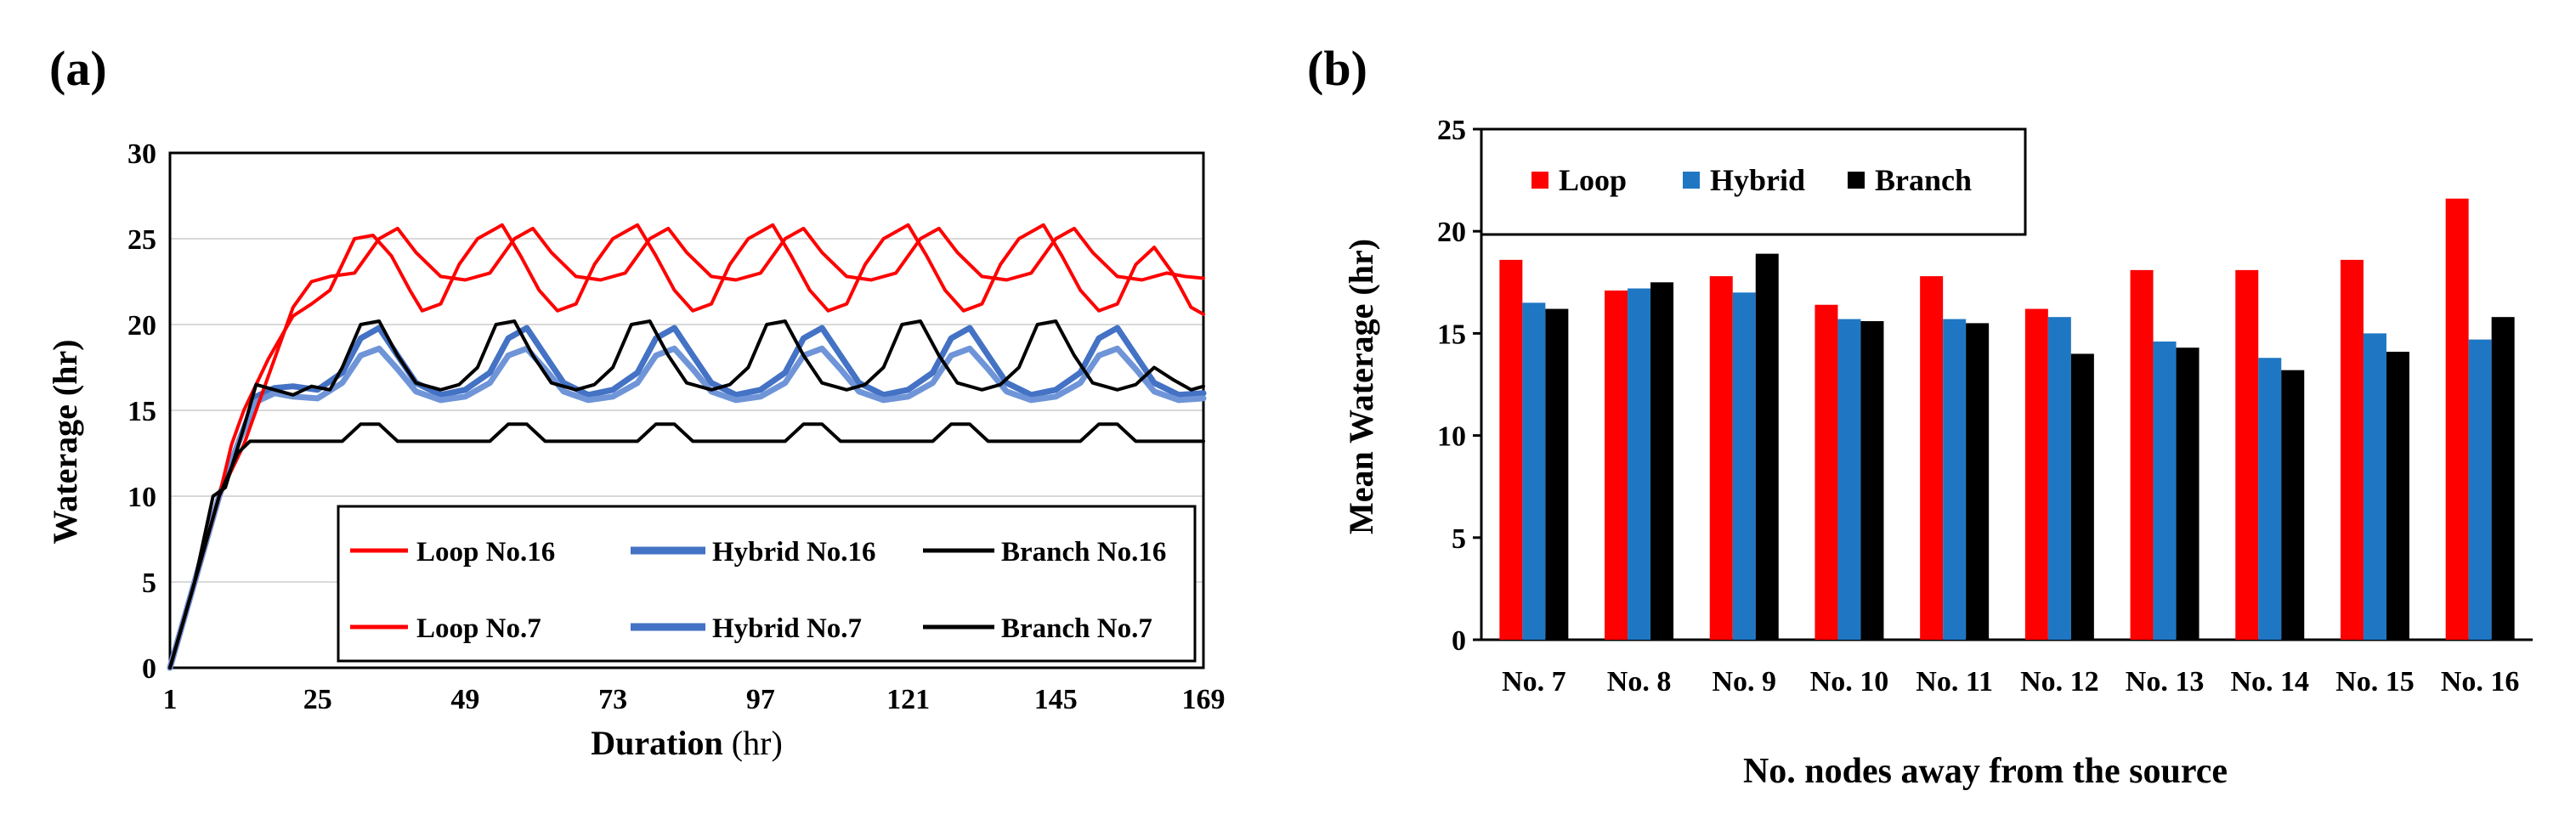  Describe the element at coordinates (1539, 180) in the screenshot. I see `legend-swatch-loop` at that location.